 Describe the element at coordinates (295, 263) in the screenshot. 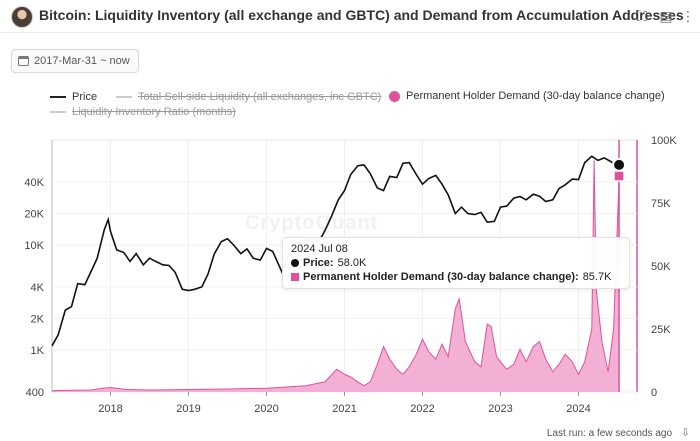

I see `tooltip-price-marker` at that location.